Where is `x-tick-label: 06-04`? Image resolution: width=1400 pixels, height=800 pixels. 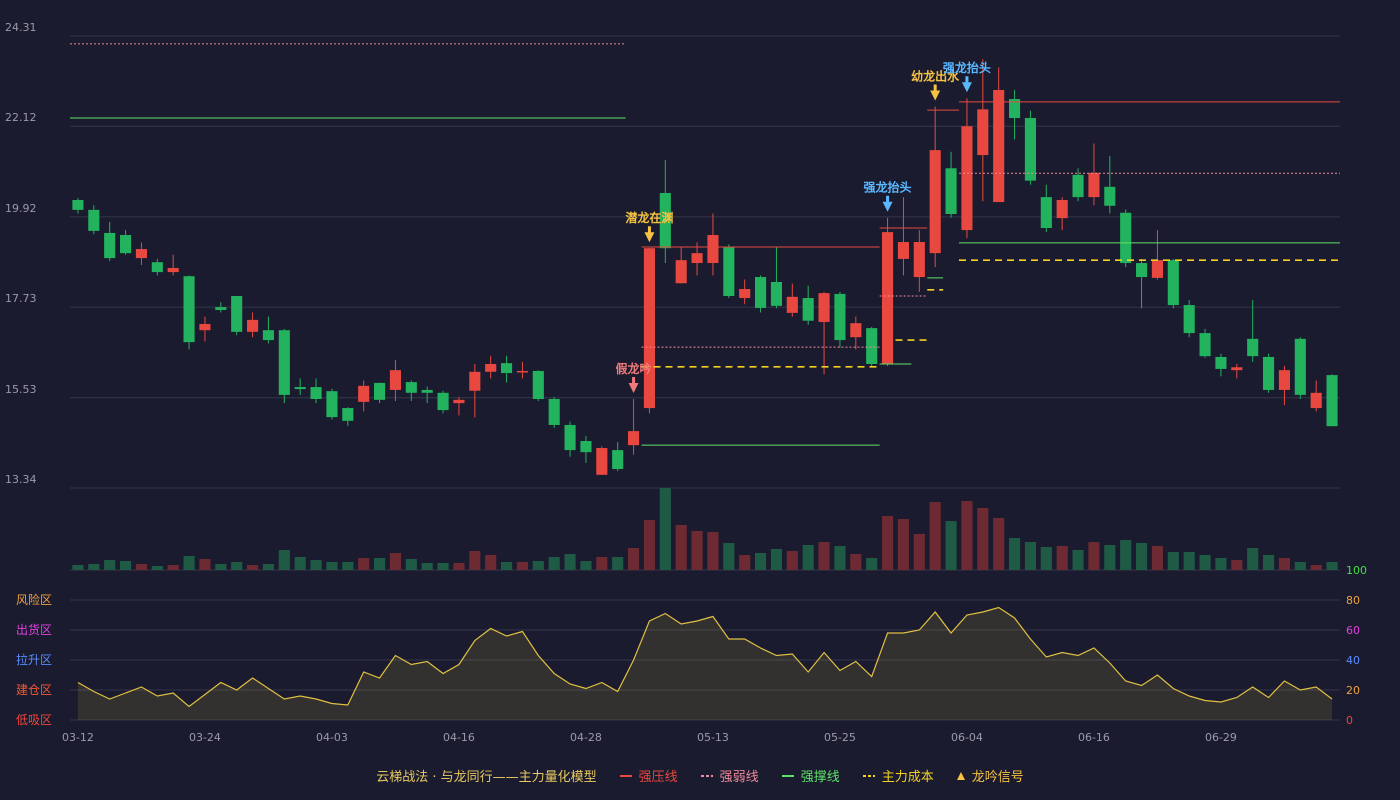
x-tick-label: 06-04 is located at coordinates (967, 737).